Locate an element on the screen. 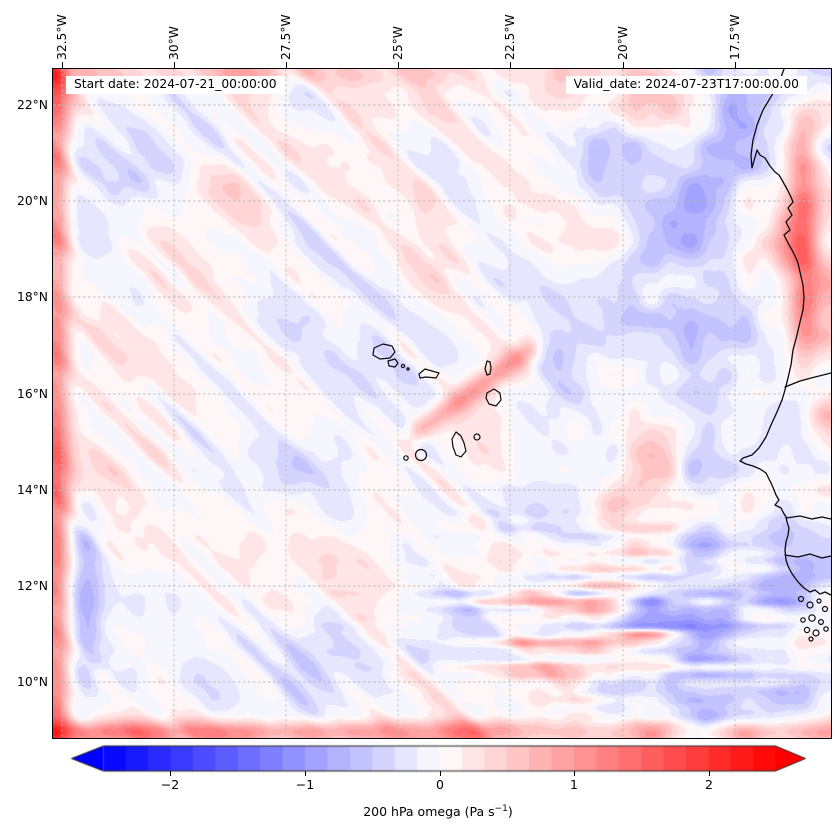 The image size is (837, 839). colorbar-tick-label: 0 is located at coordinates (440, 784).